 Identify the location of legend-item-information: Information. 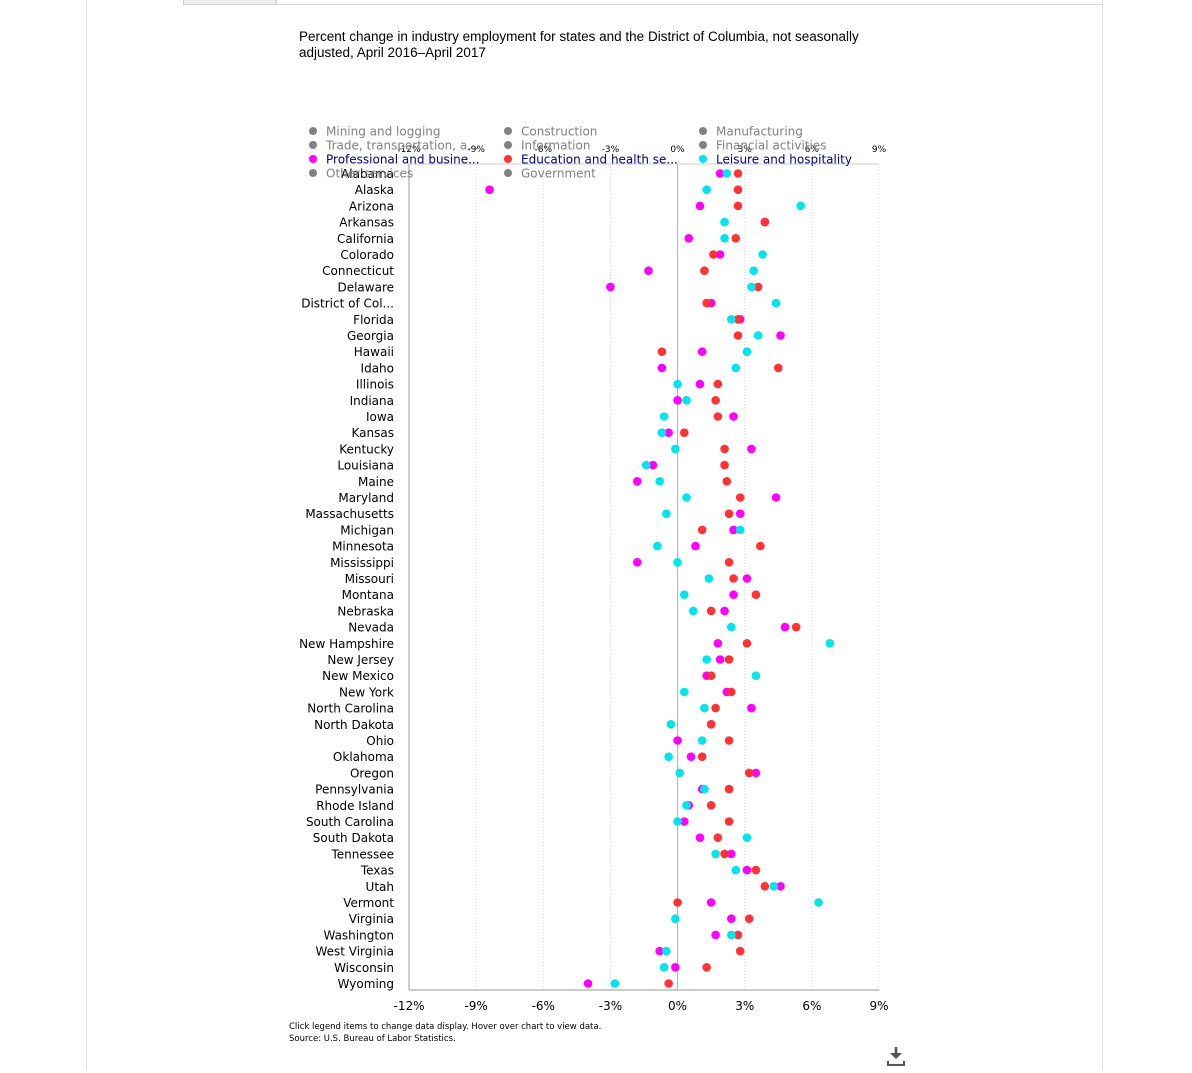
(547, 146).